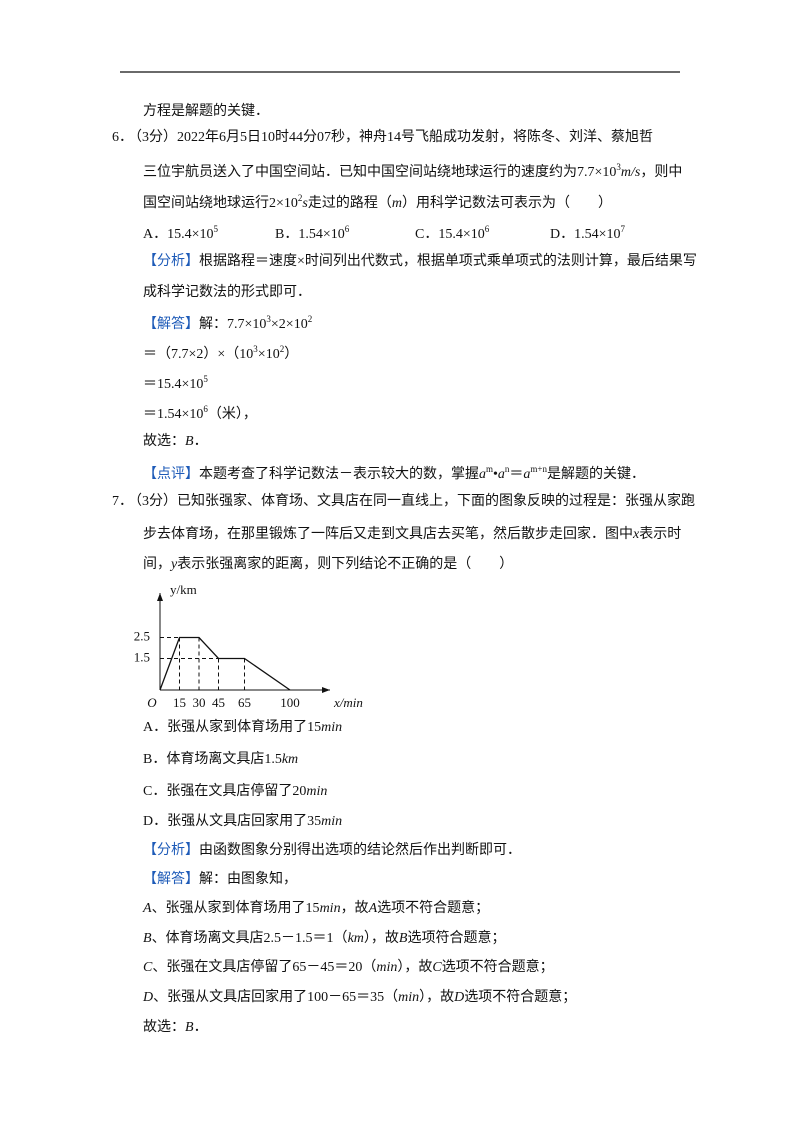 The height and width of the screenshot is (1132, 800). I want to click on text: 是解题的关键．, so click(596, 474).